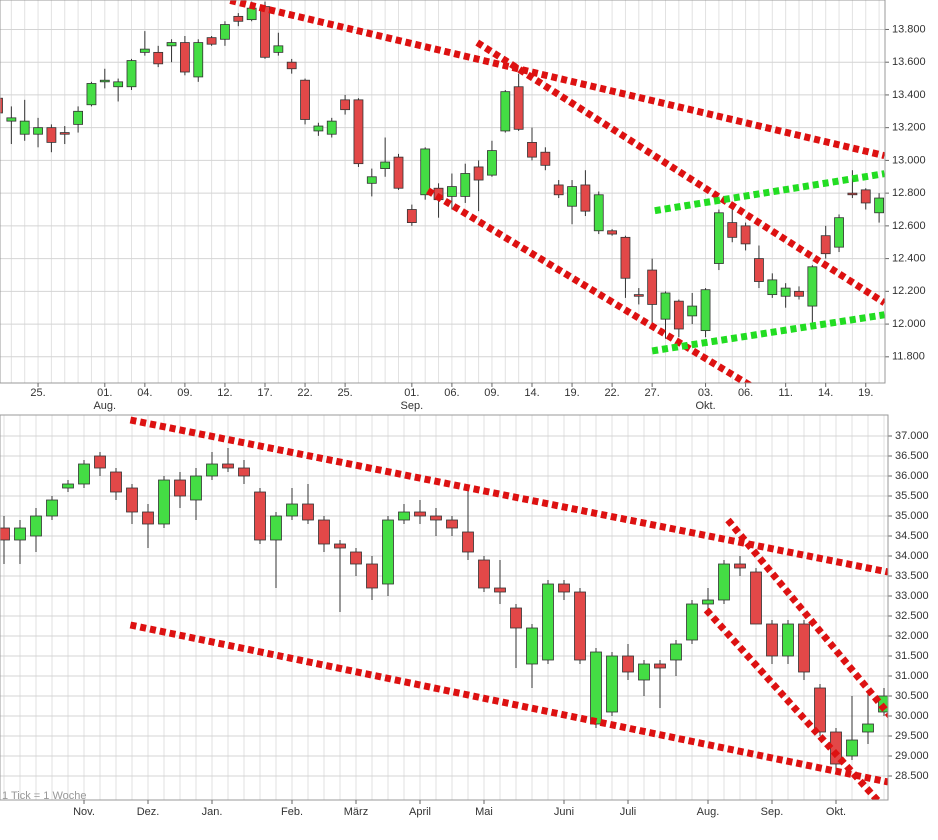 The height and width of the screenshot is (840, 938). What do you see at coordinates (44, 796) in the screenshot?
I see `note: 1 Tick = 1 Woche` at bounding box center [44, 796].